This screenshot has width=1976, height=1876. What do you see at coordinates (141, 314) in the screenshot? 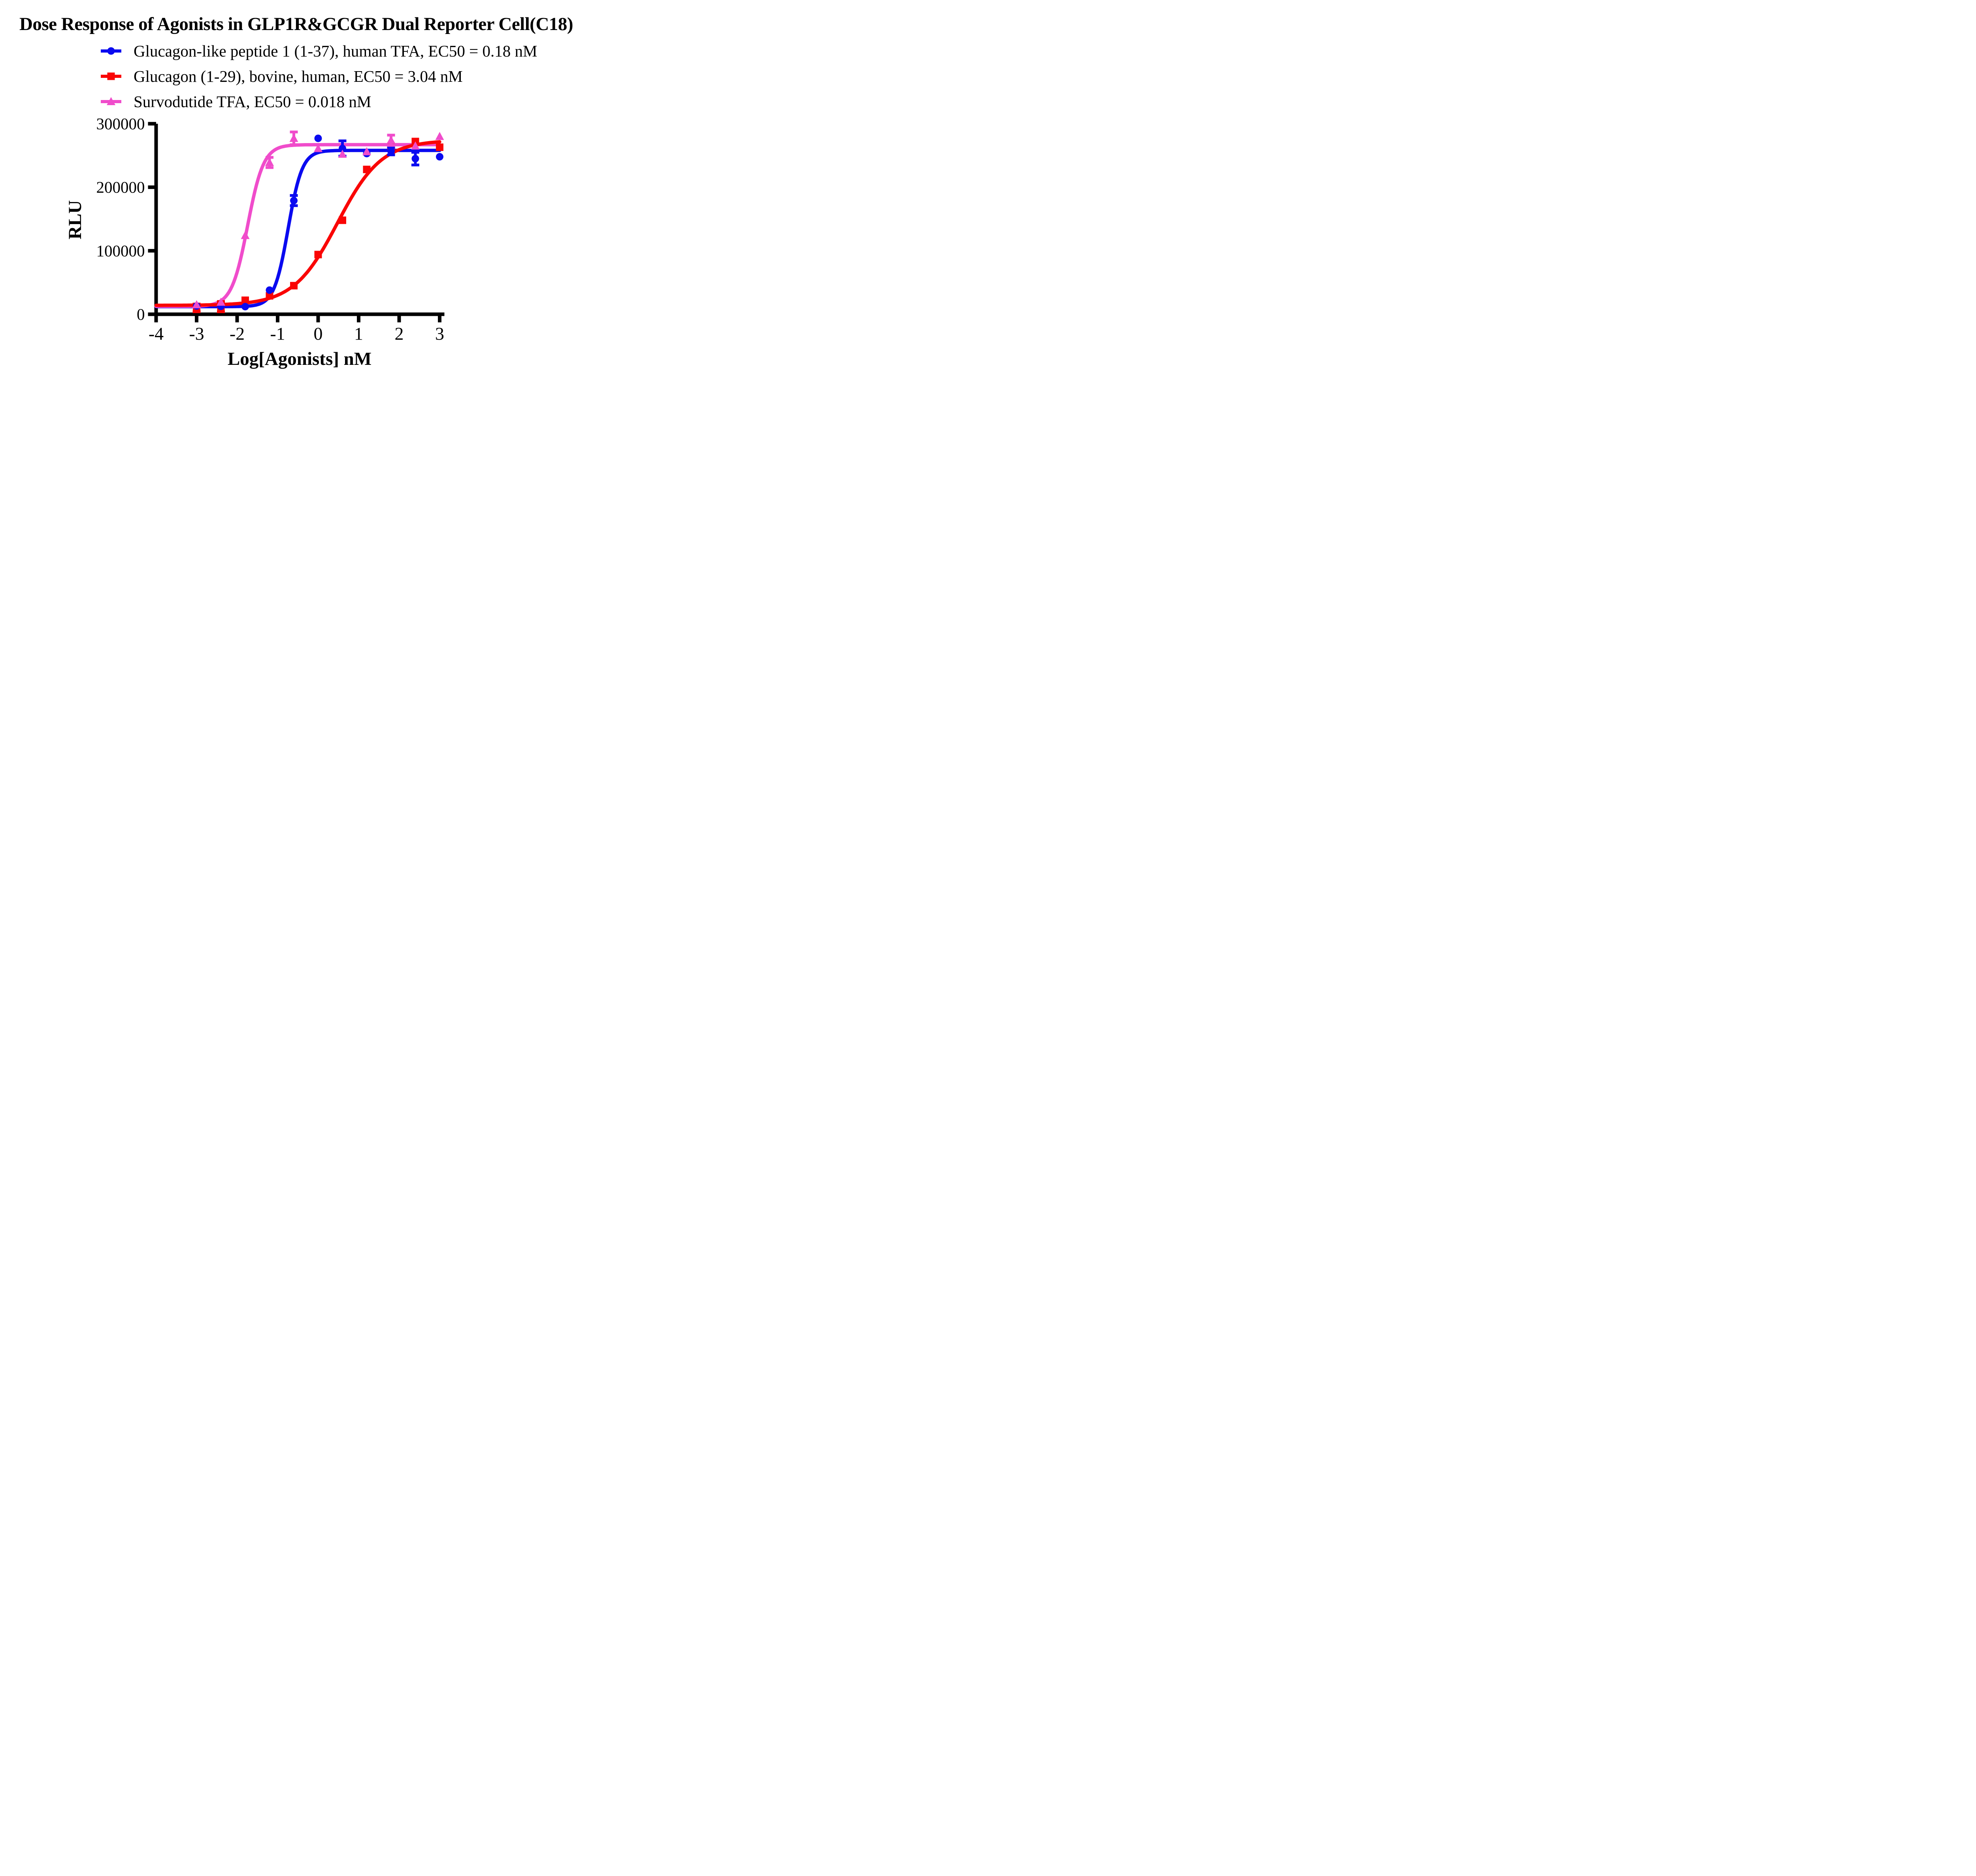
I see `y-tick-label: 0` at bounding box center [141, 314].